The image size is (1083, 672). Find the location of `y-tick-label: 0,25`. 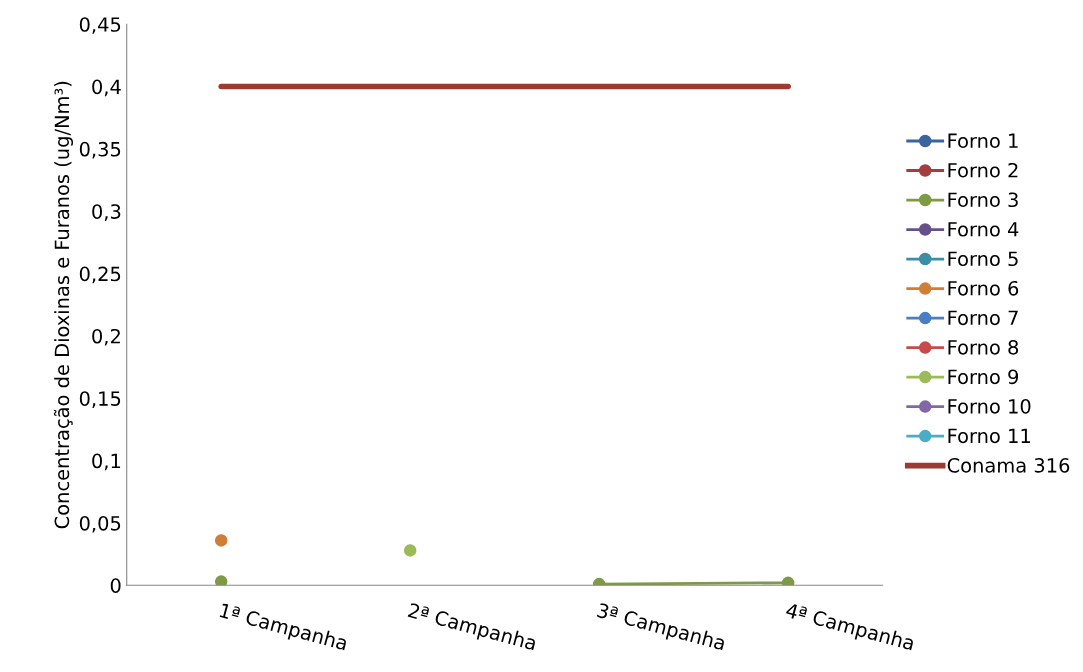

y-tick-label: 0,25 is located at coordinates (100, 275).